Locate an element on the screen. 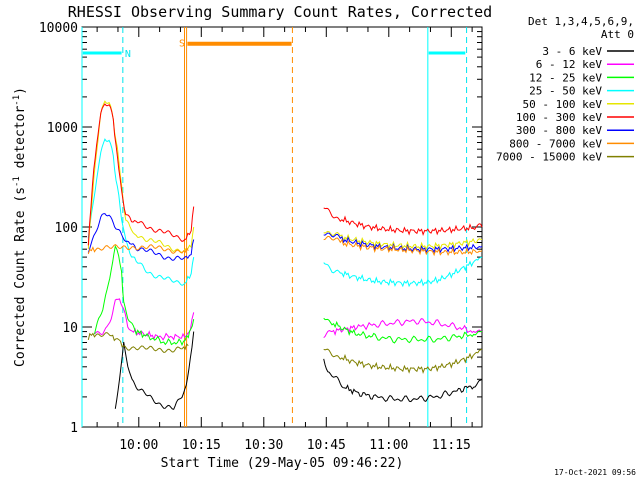 The height and width of the screenshot is (480, 640). legend-header-2: Att 0 is located at coordinates (617, 34).